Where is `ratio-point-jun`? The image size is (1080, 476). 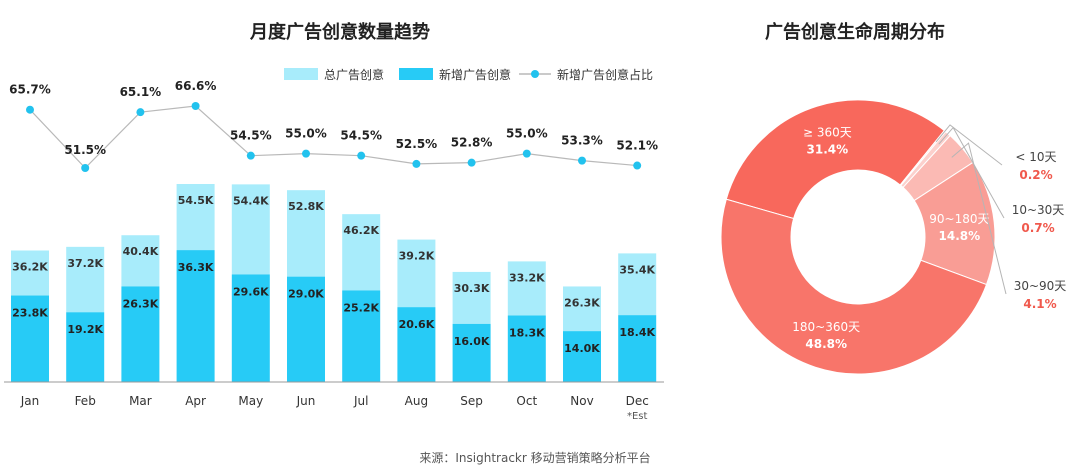 ratio-point-jun is located at coordinates (306, 153).